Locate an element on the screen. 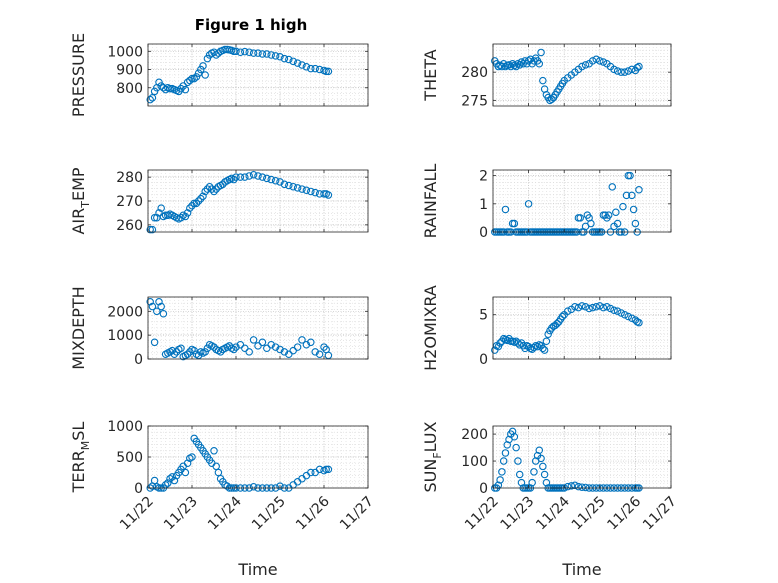 The image size is (778, 583). panel-mixdepth: 0 1000 2000 MIXDEPTH is located at coordinates (219, 328).